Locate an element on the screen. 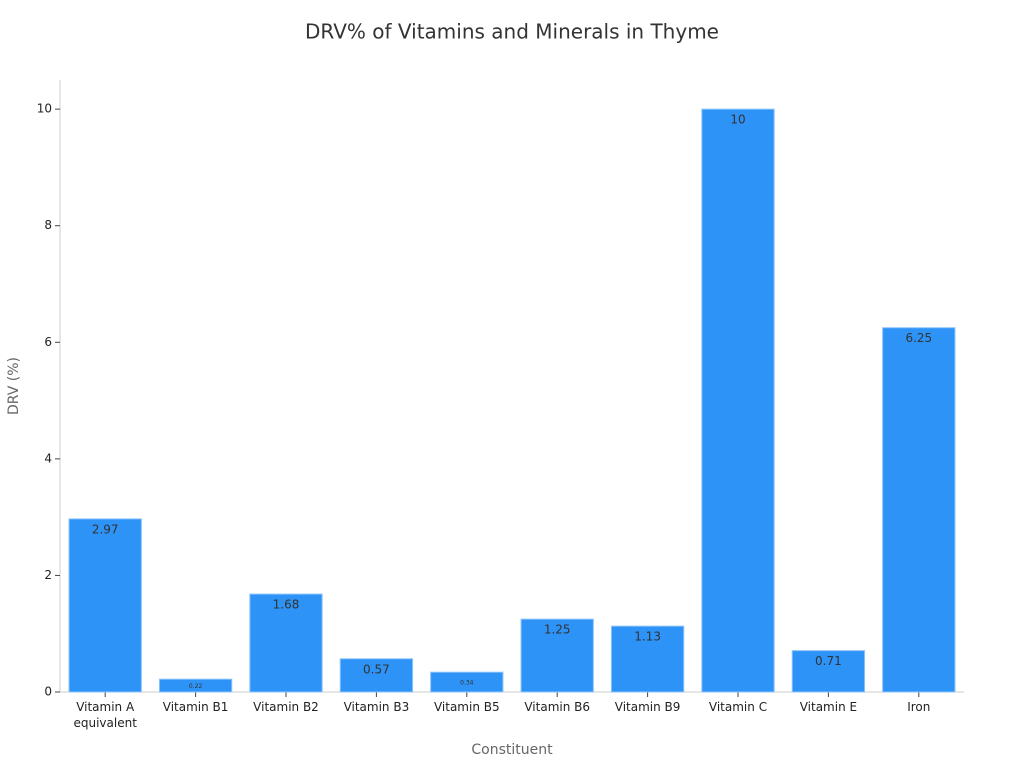 The image size is (1024, 768). x-tick-label: Vitamin B5 is located at coordinates (467, 707).